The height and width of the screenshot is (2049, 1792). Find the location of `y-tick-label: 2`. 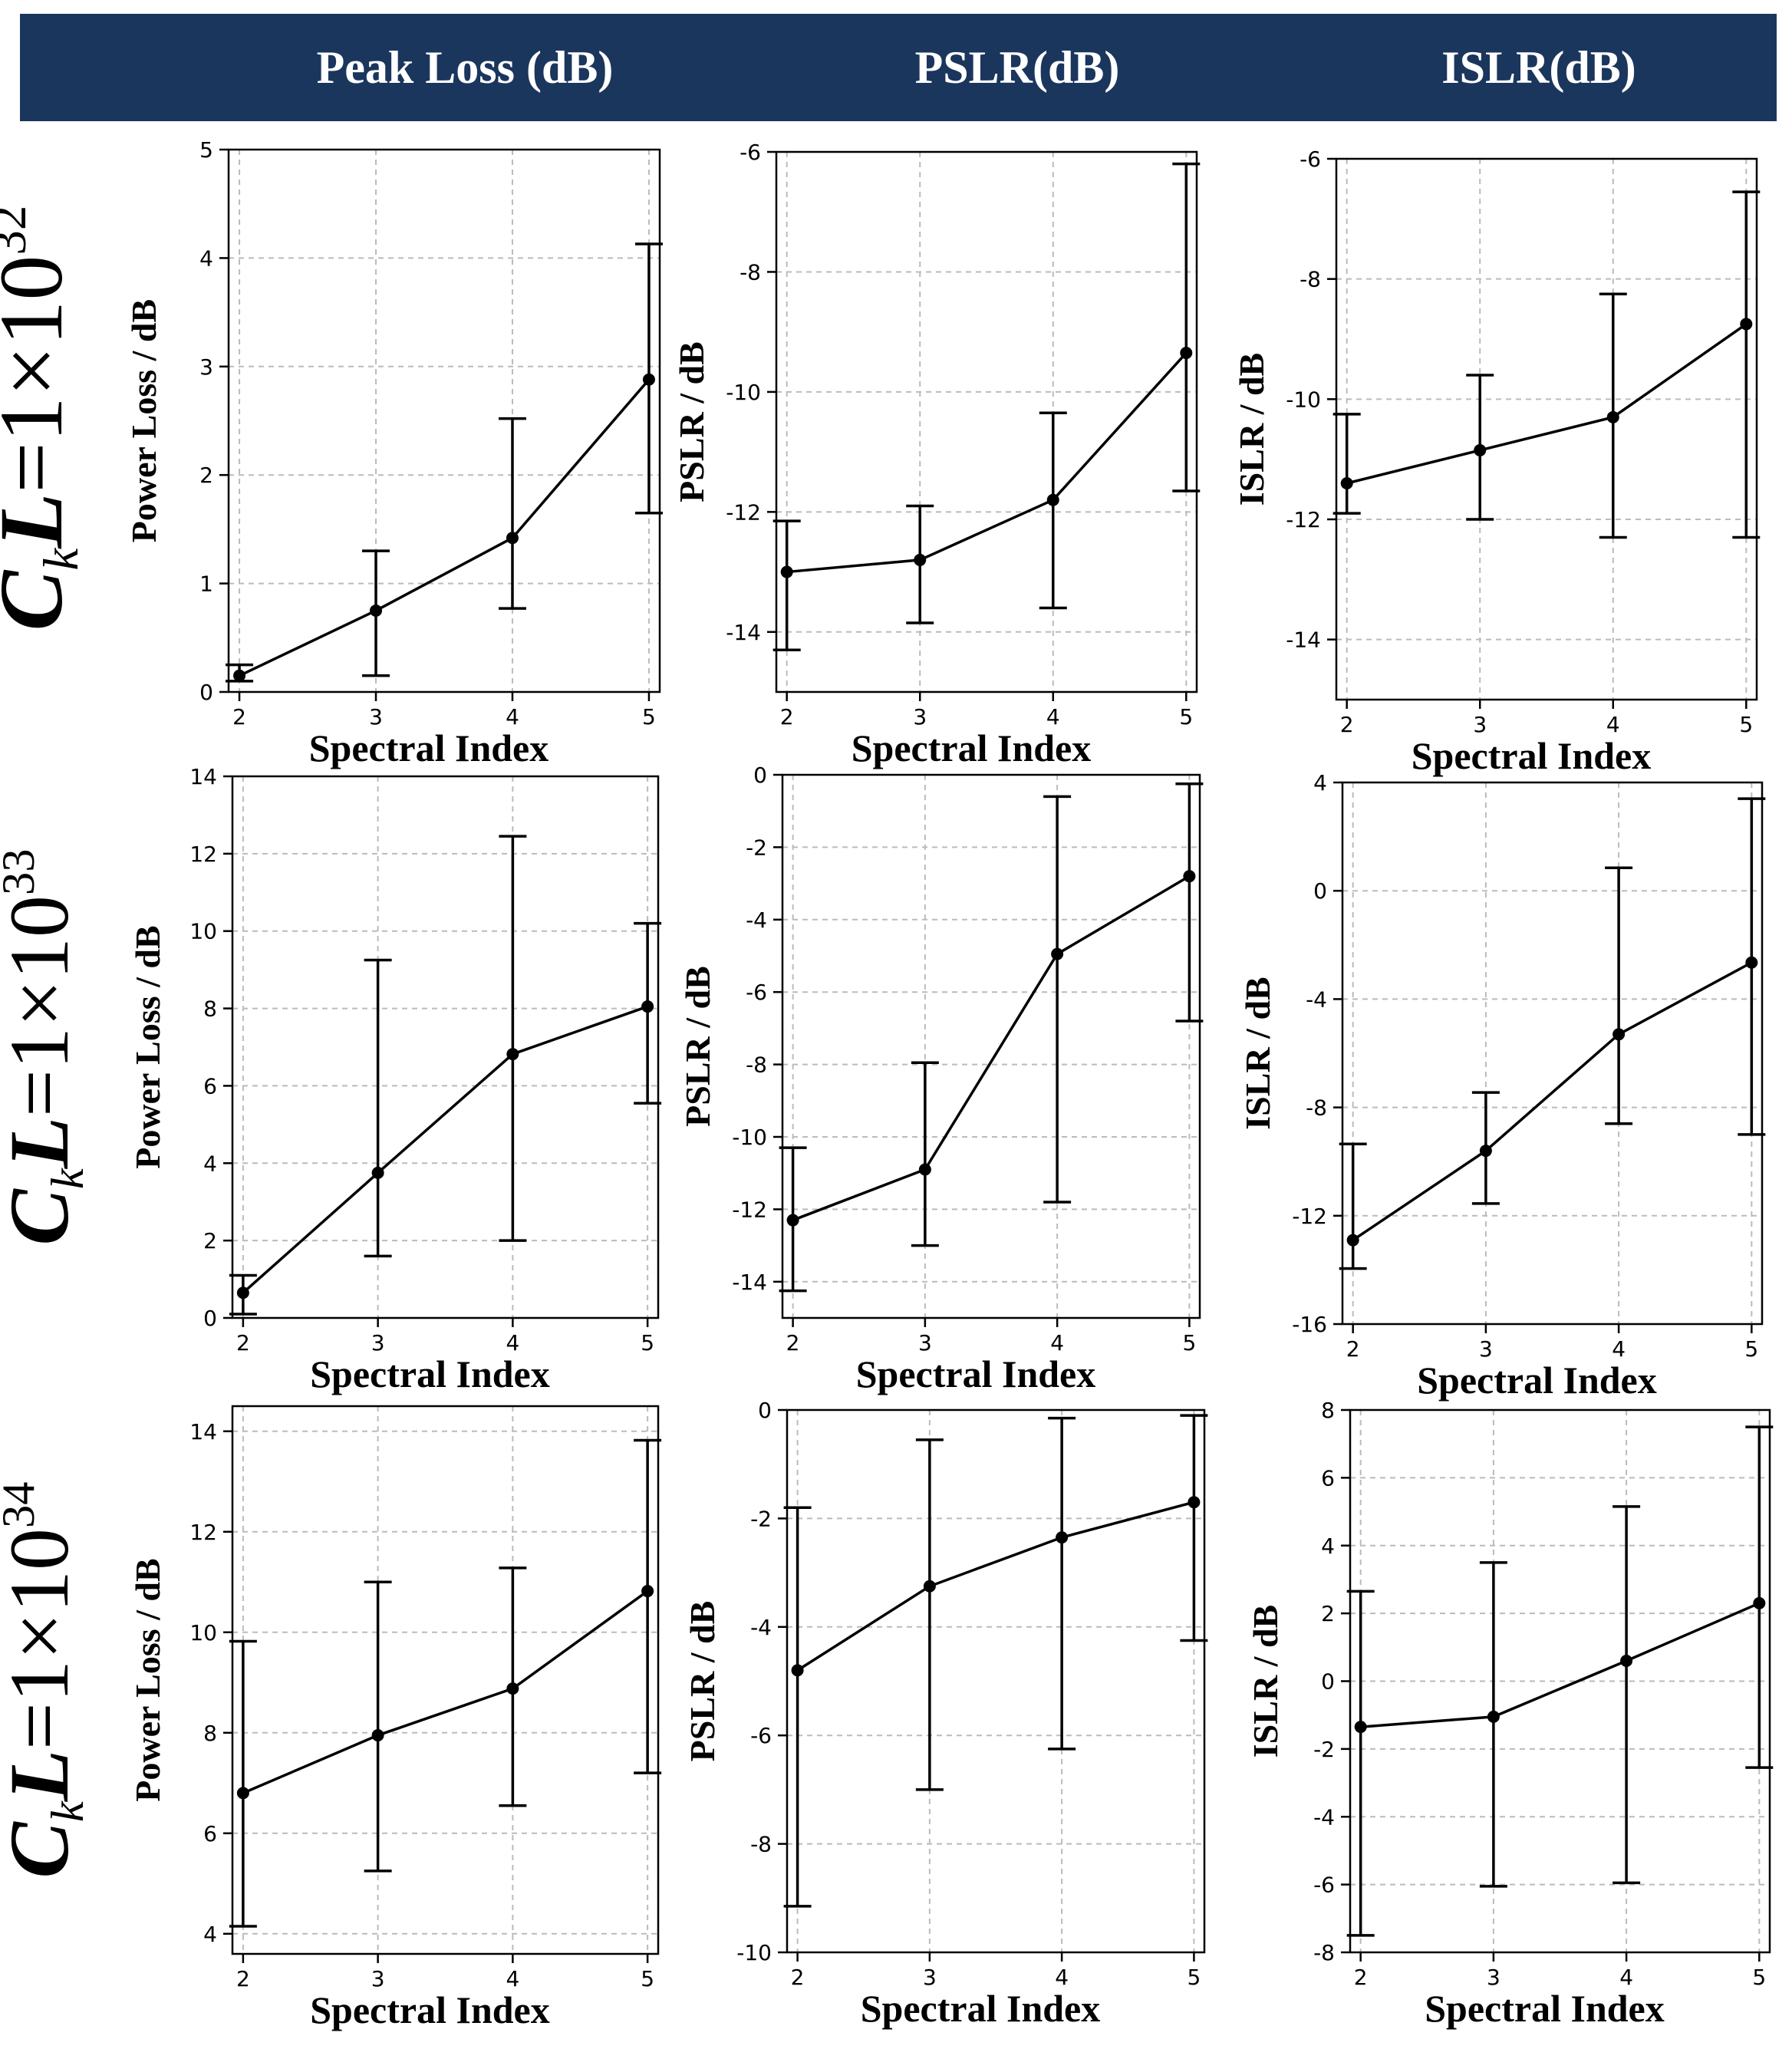

y-tick-label: 2 is located at coordinates (1328, 1614).